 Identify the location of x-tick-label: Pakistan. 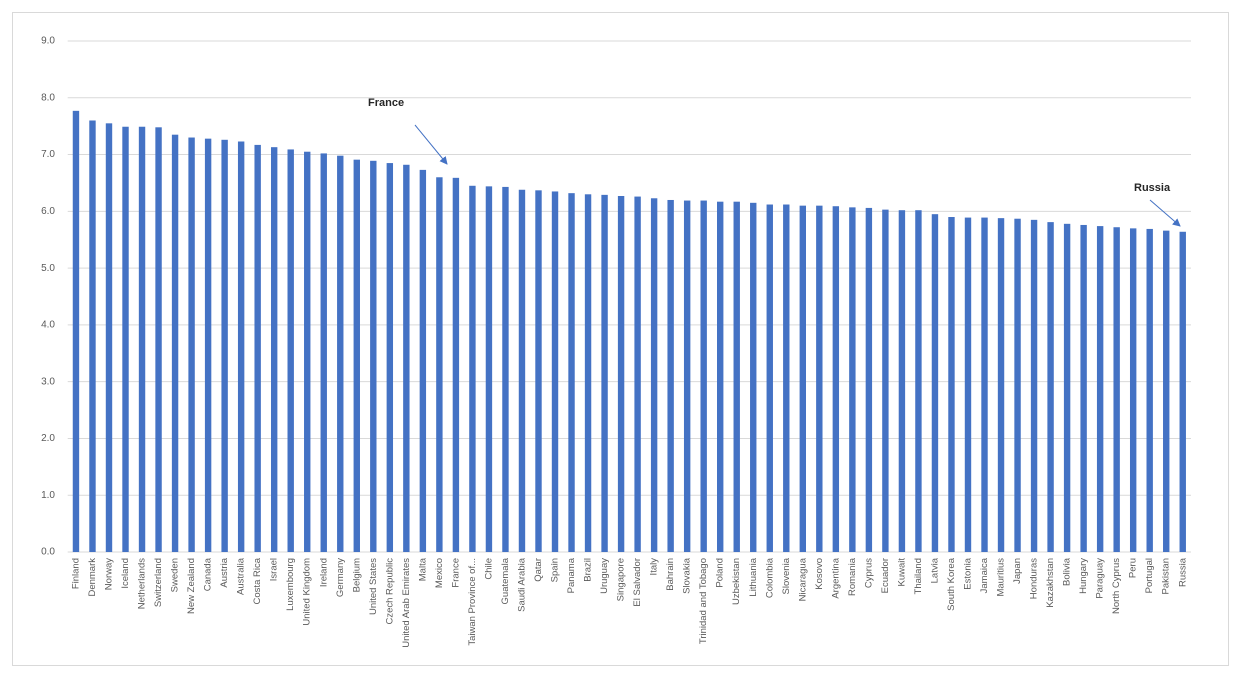
(1166, 576).